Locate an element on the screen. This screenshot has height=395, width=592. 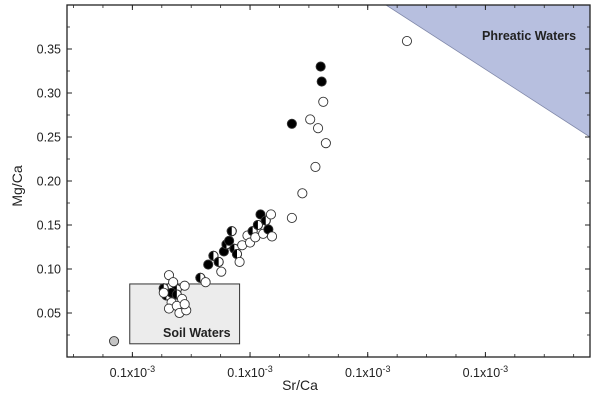
y-tick-label: 0.10 is located at coordinates (49, 270).